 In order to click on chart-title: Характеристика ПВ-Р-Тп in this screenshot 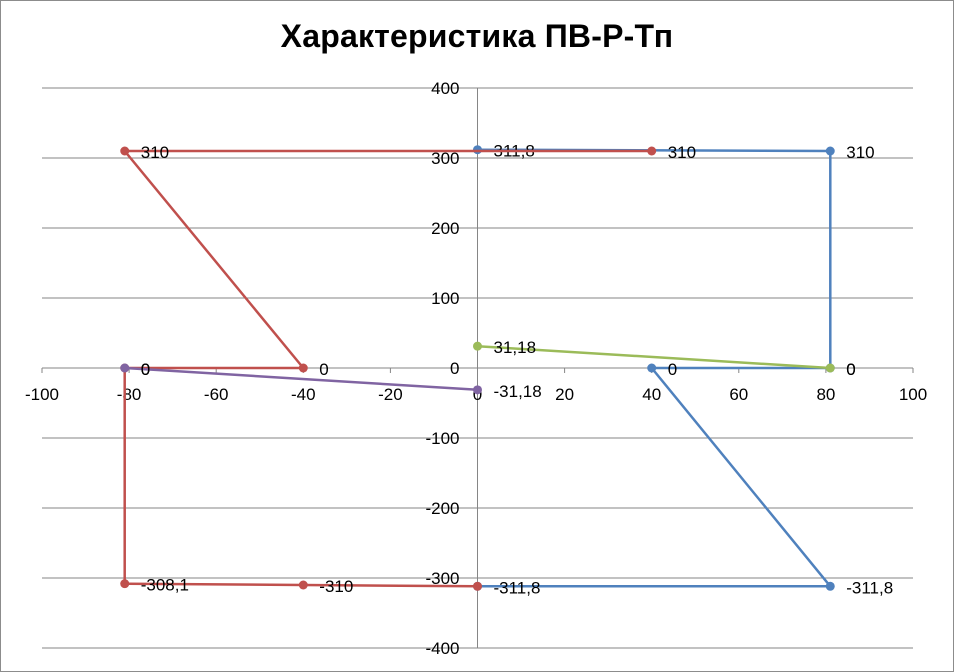, I will do `click(477, 36)`.